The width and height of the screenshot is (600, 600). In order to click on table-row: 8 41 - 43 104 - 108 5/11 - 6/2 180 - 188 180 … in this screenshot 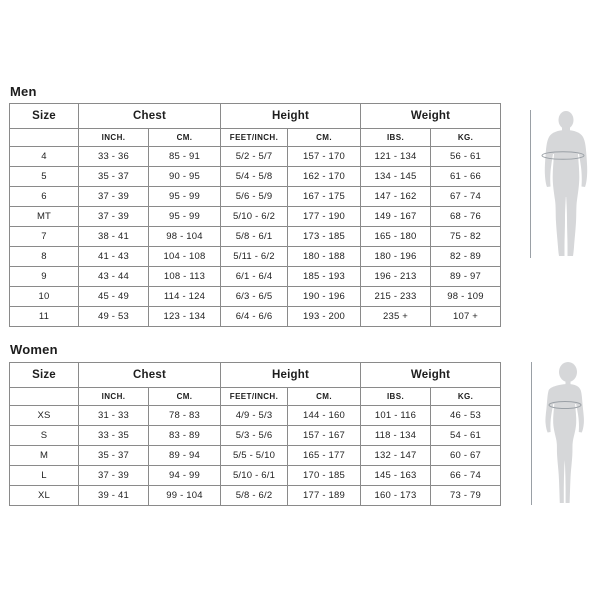, I will do `click(255, 256)`.